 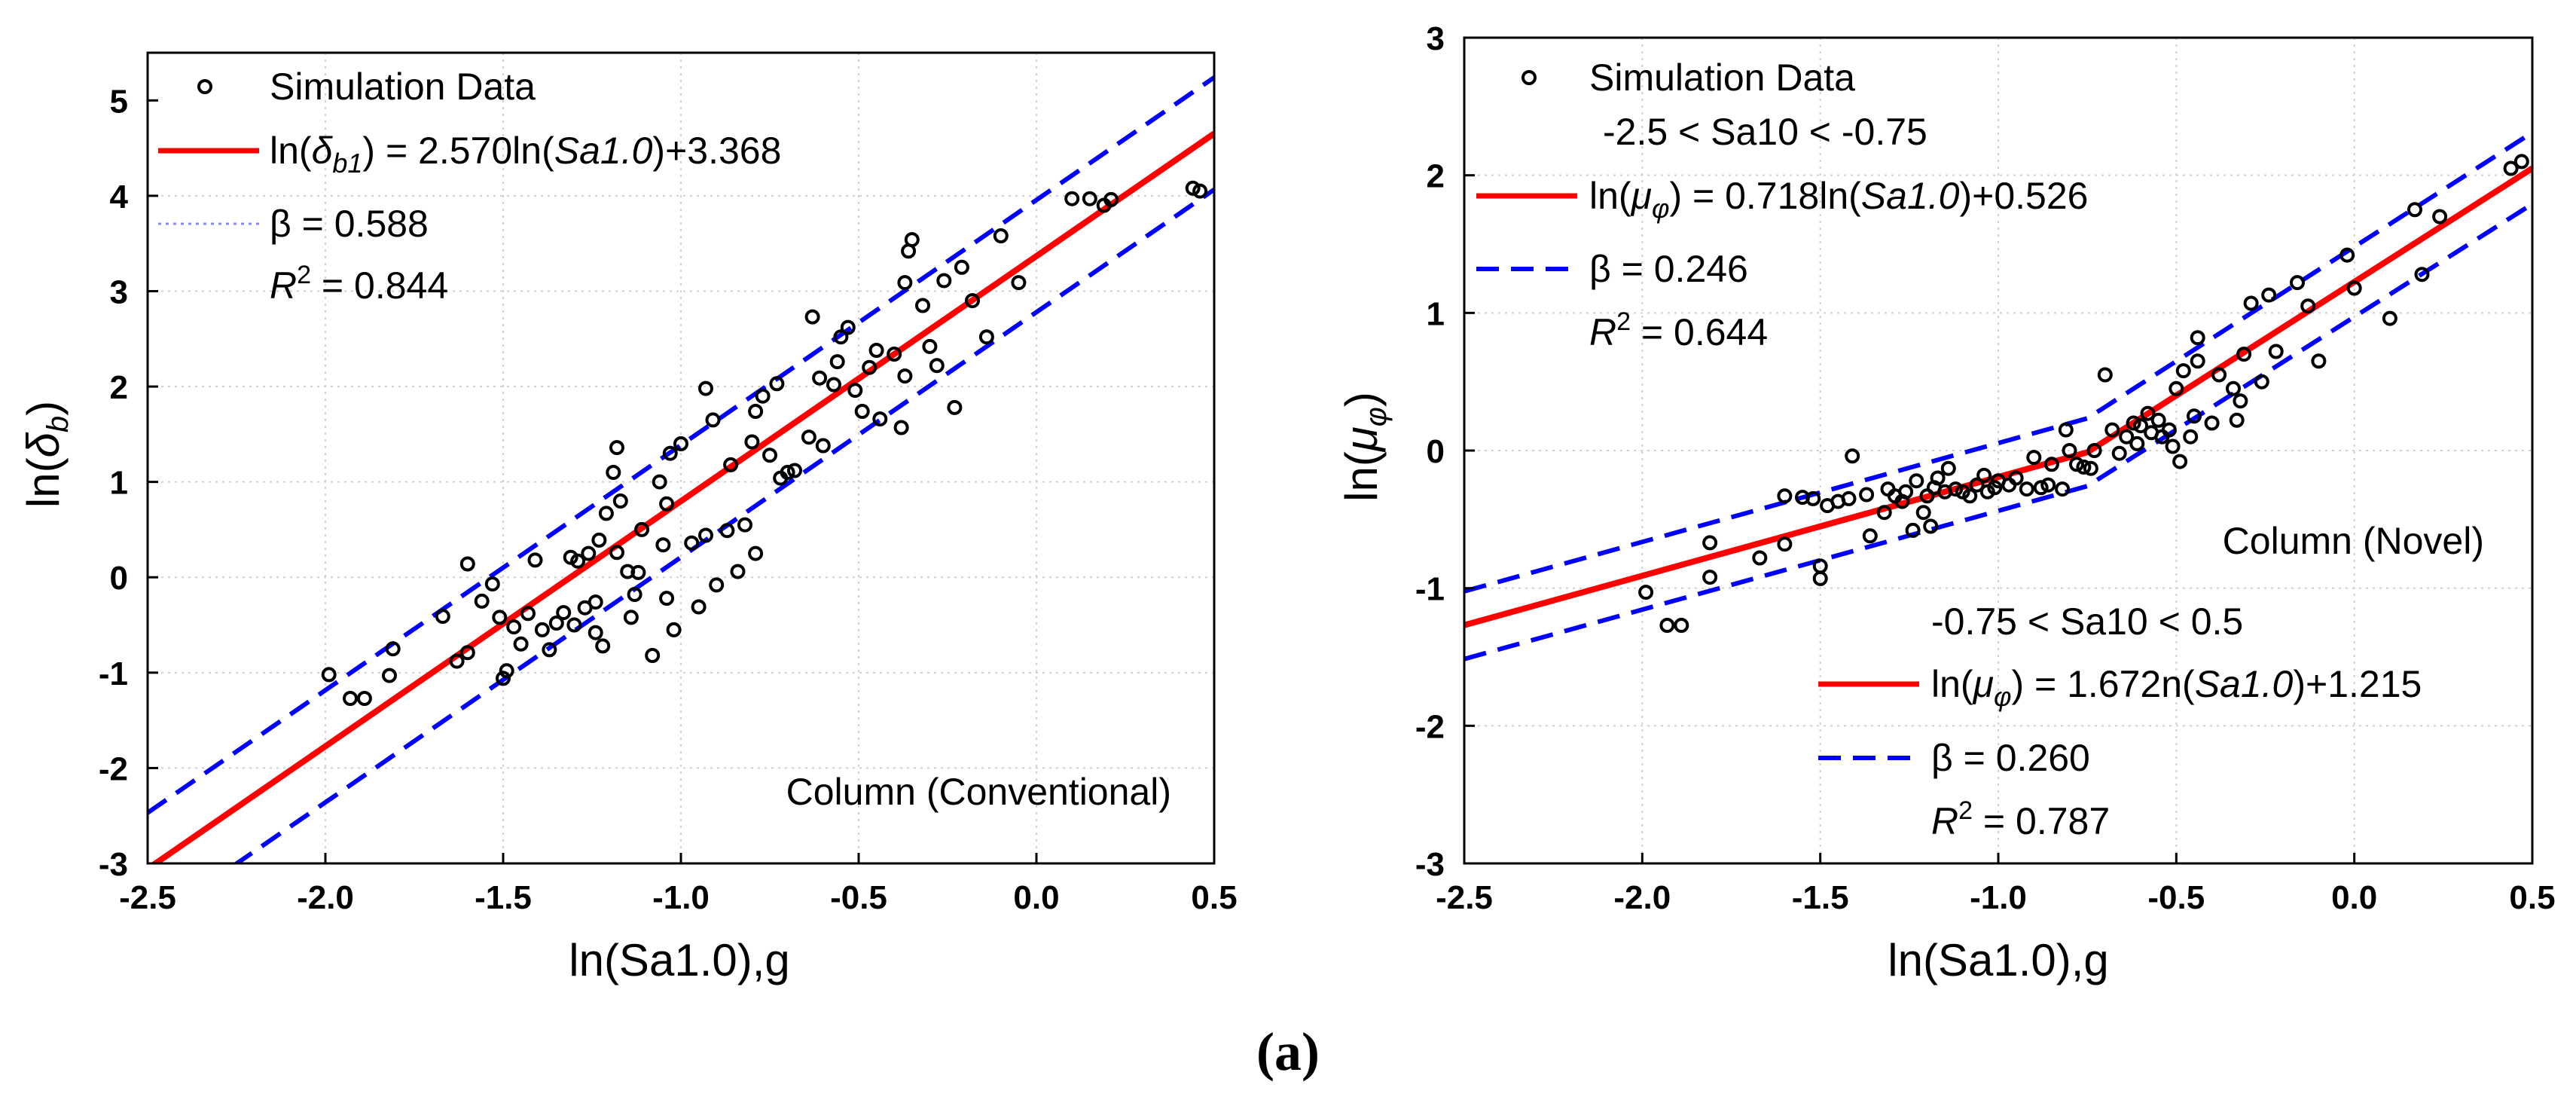 What do you see at coordinates (1465, 897) in the screenshot?
I see `x-tick-label: -2.5` at bounding box center [1465, 897].